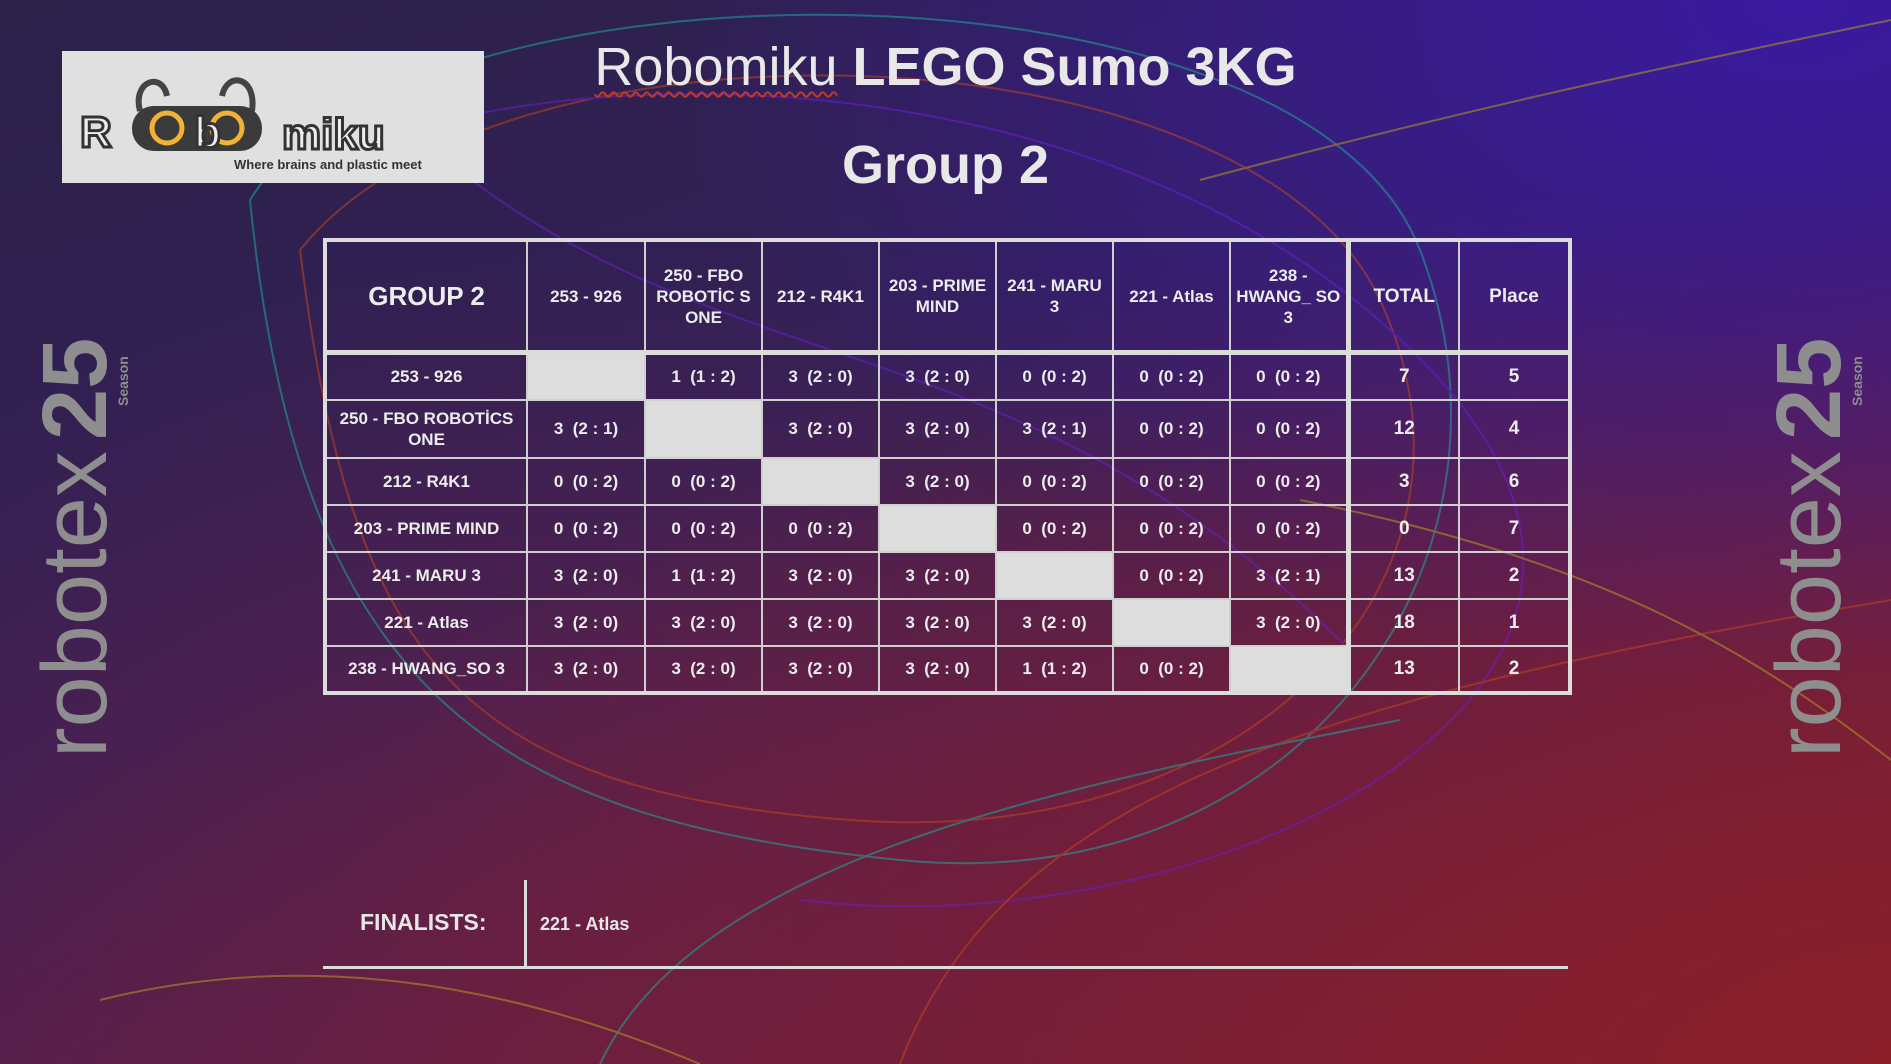  What do you see at coordinates (586, 297) in the screenshot?
I see `column-header-team: 253 - 926` at bounding box center [586, 297].